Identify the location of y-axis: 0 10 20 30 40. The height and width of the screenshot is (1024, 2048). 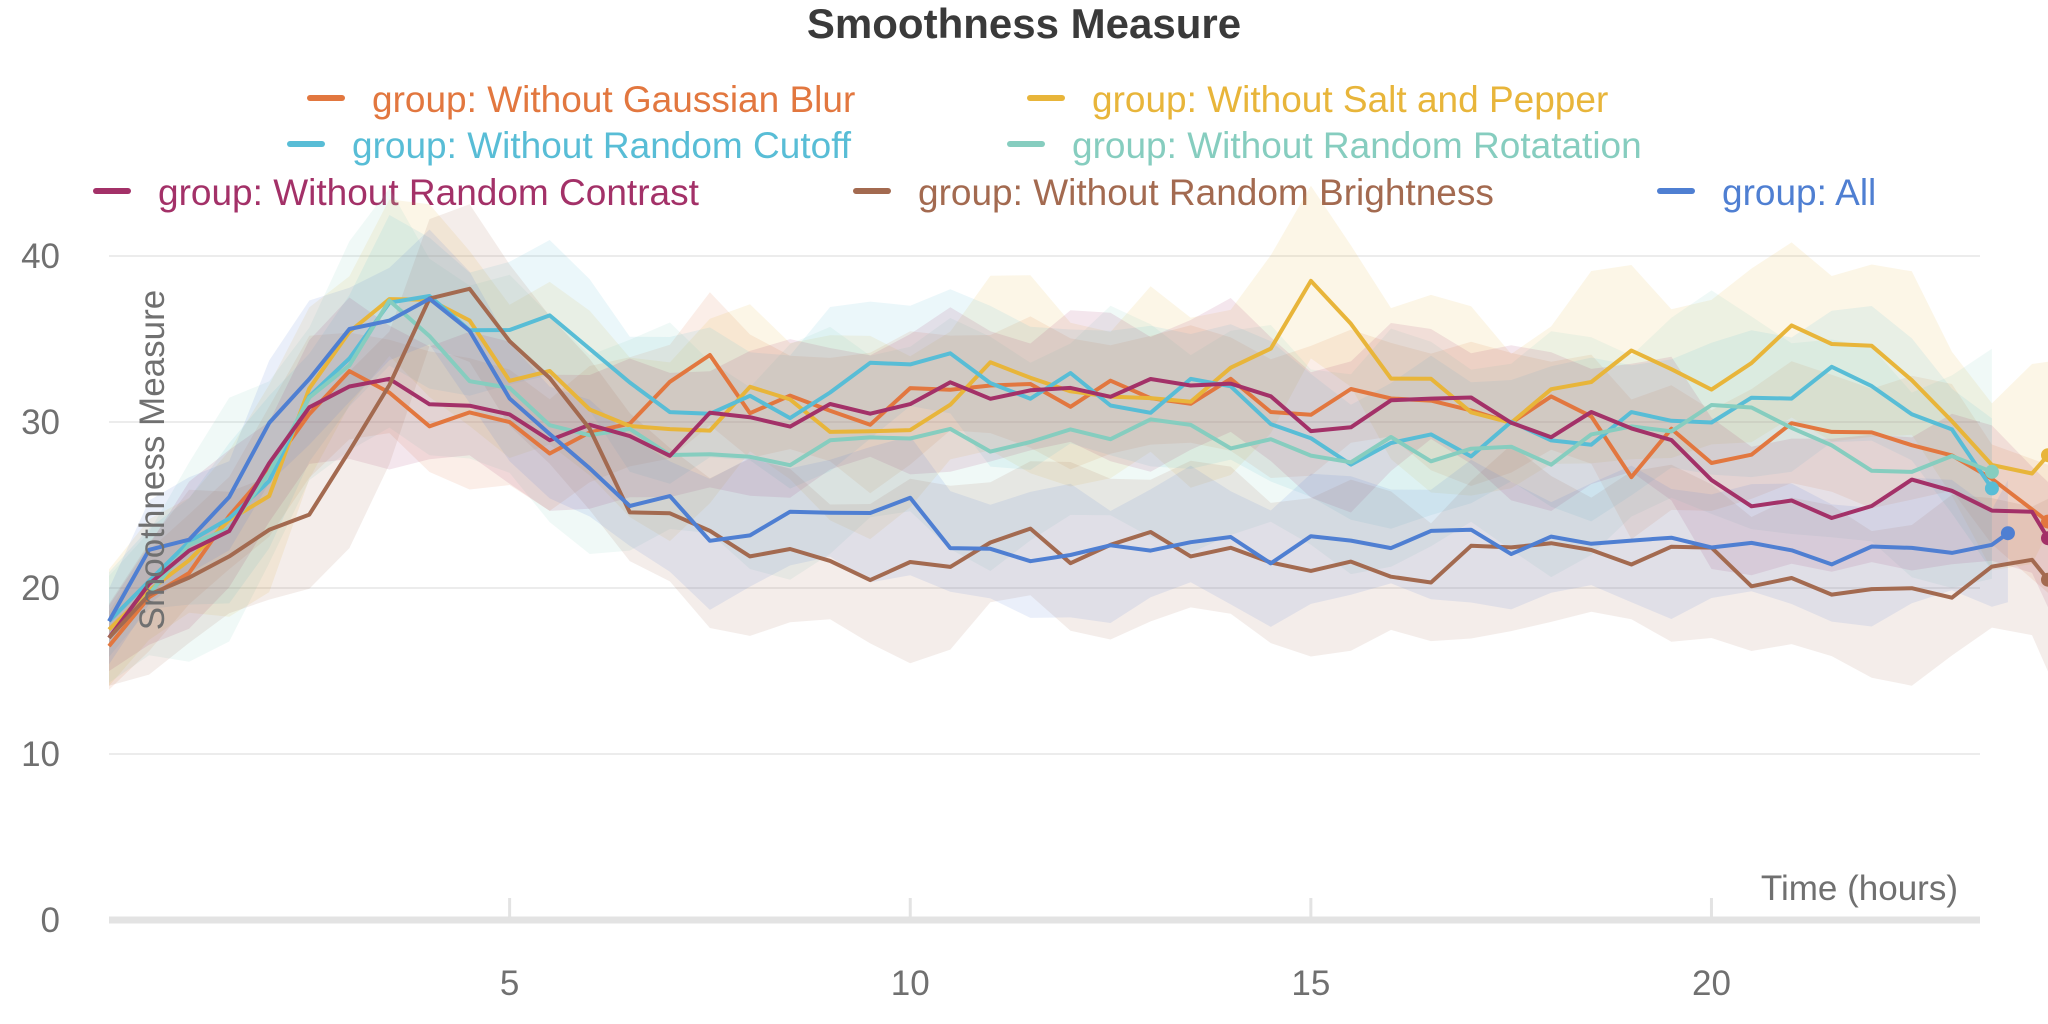
(40, 588).